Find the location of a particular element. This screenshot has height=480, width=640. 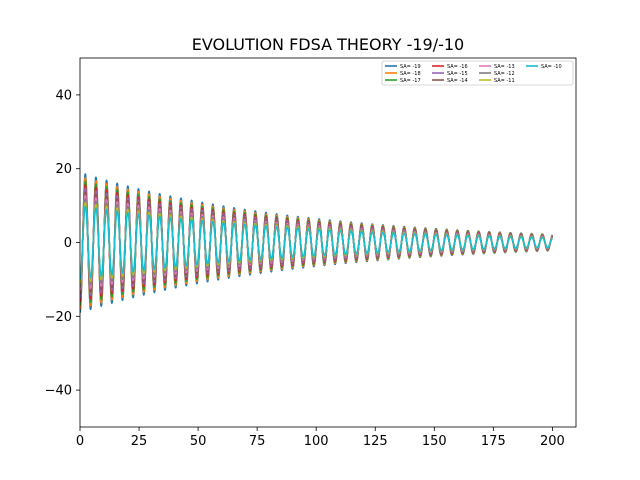

legend-box is located at coordinates (477, 73).